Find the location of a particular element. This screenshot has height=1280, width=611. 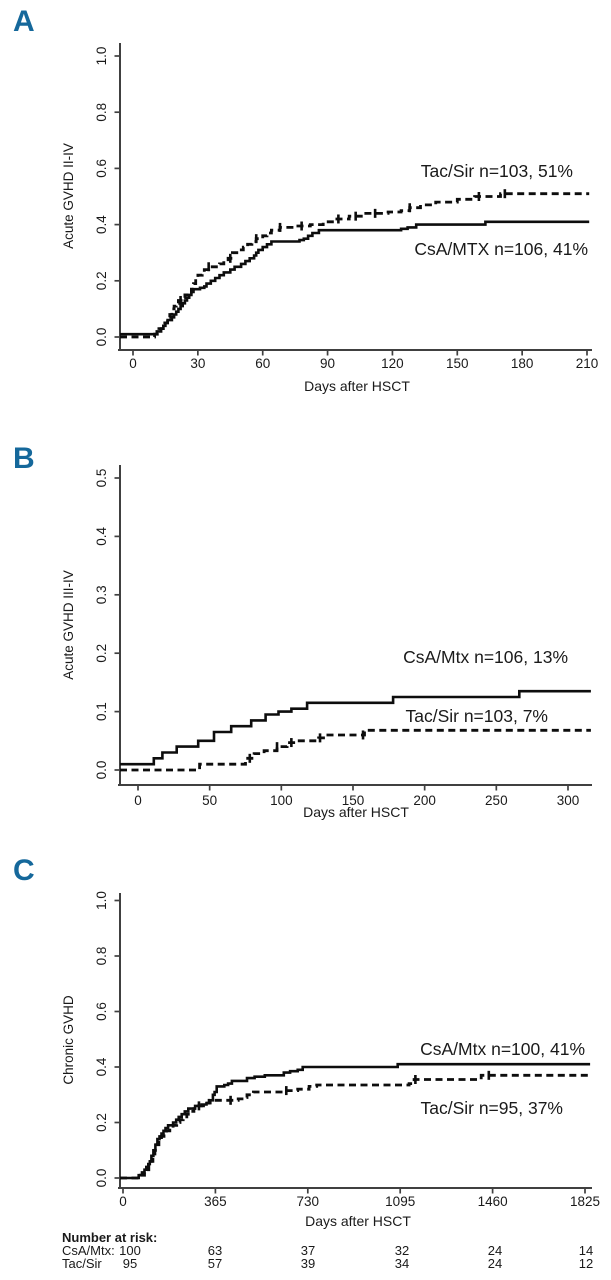

risk-value: 32 is located at coordinates (402, 1250).